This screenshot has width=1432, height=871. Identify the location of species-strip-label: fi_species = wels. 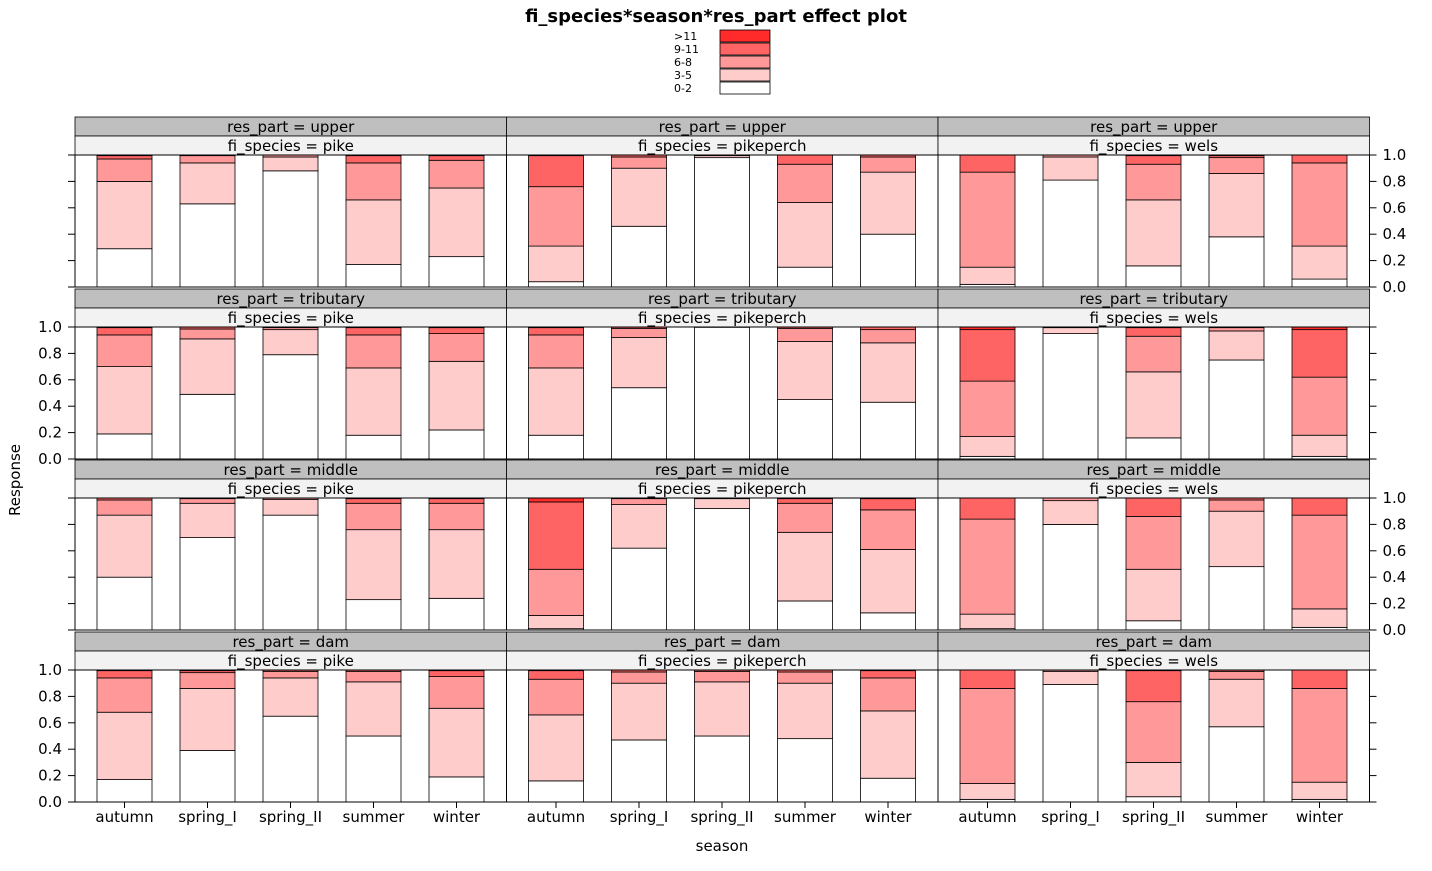
(1153, 146).